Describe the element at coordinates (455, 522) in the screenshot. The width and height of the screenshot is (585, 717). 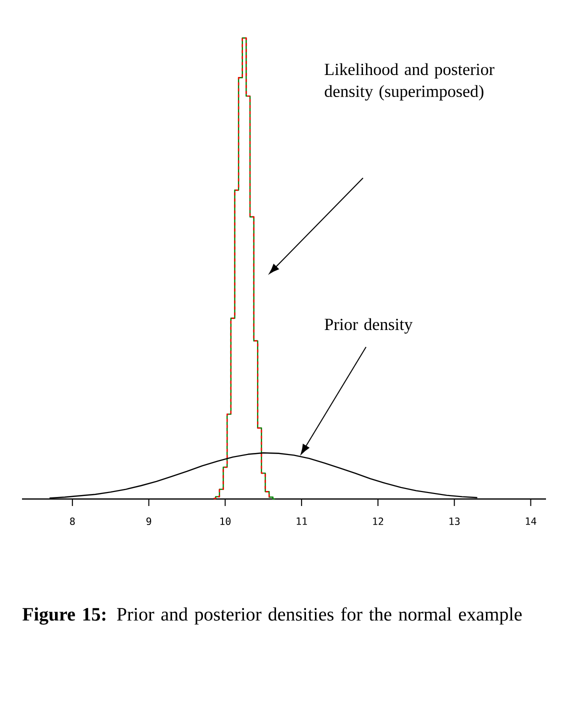
I see `x-tick-label: 13` at that location.